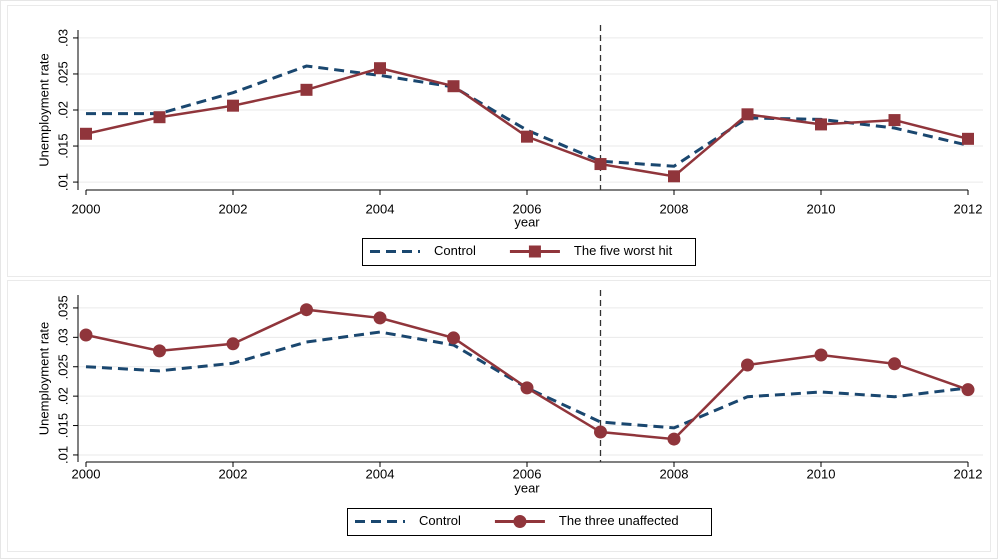  Describe the element at coordinates (623, 250) in the screenshot. I see `legend-label: The five worst hit` at that location.